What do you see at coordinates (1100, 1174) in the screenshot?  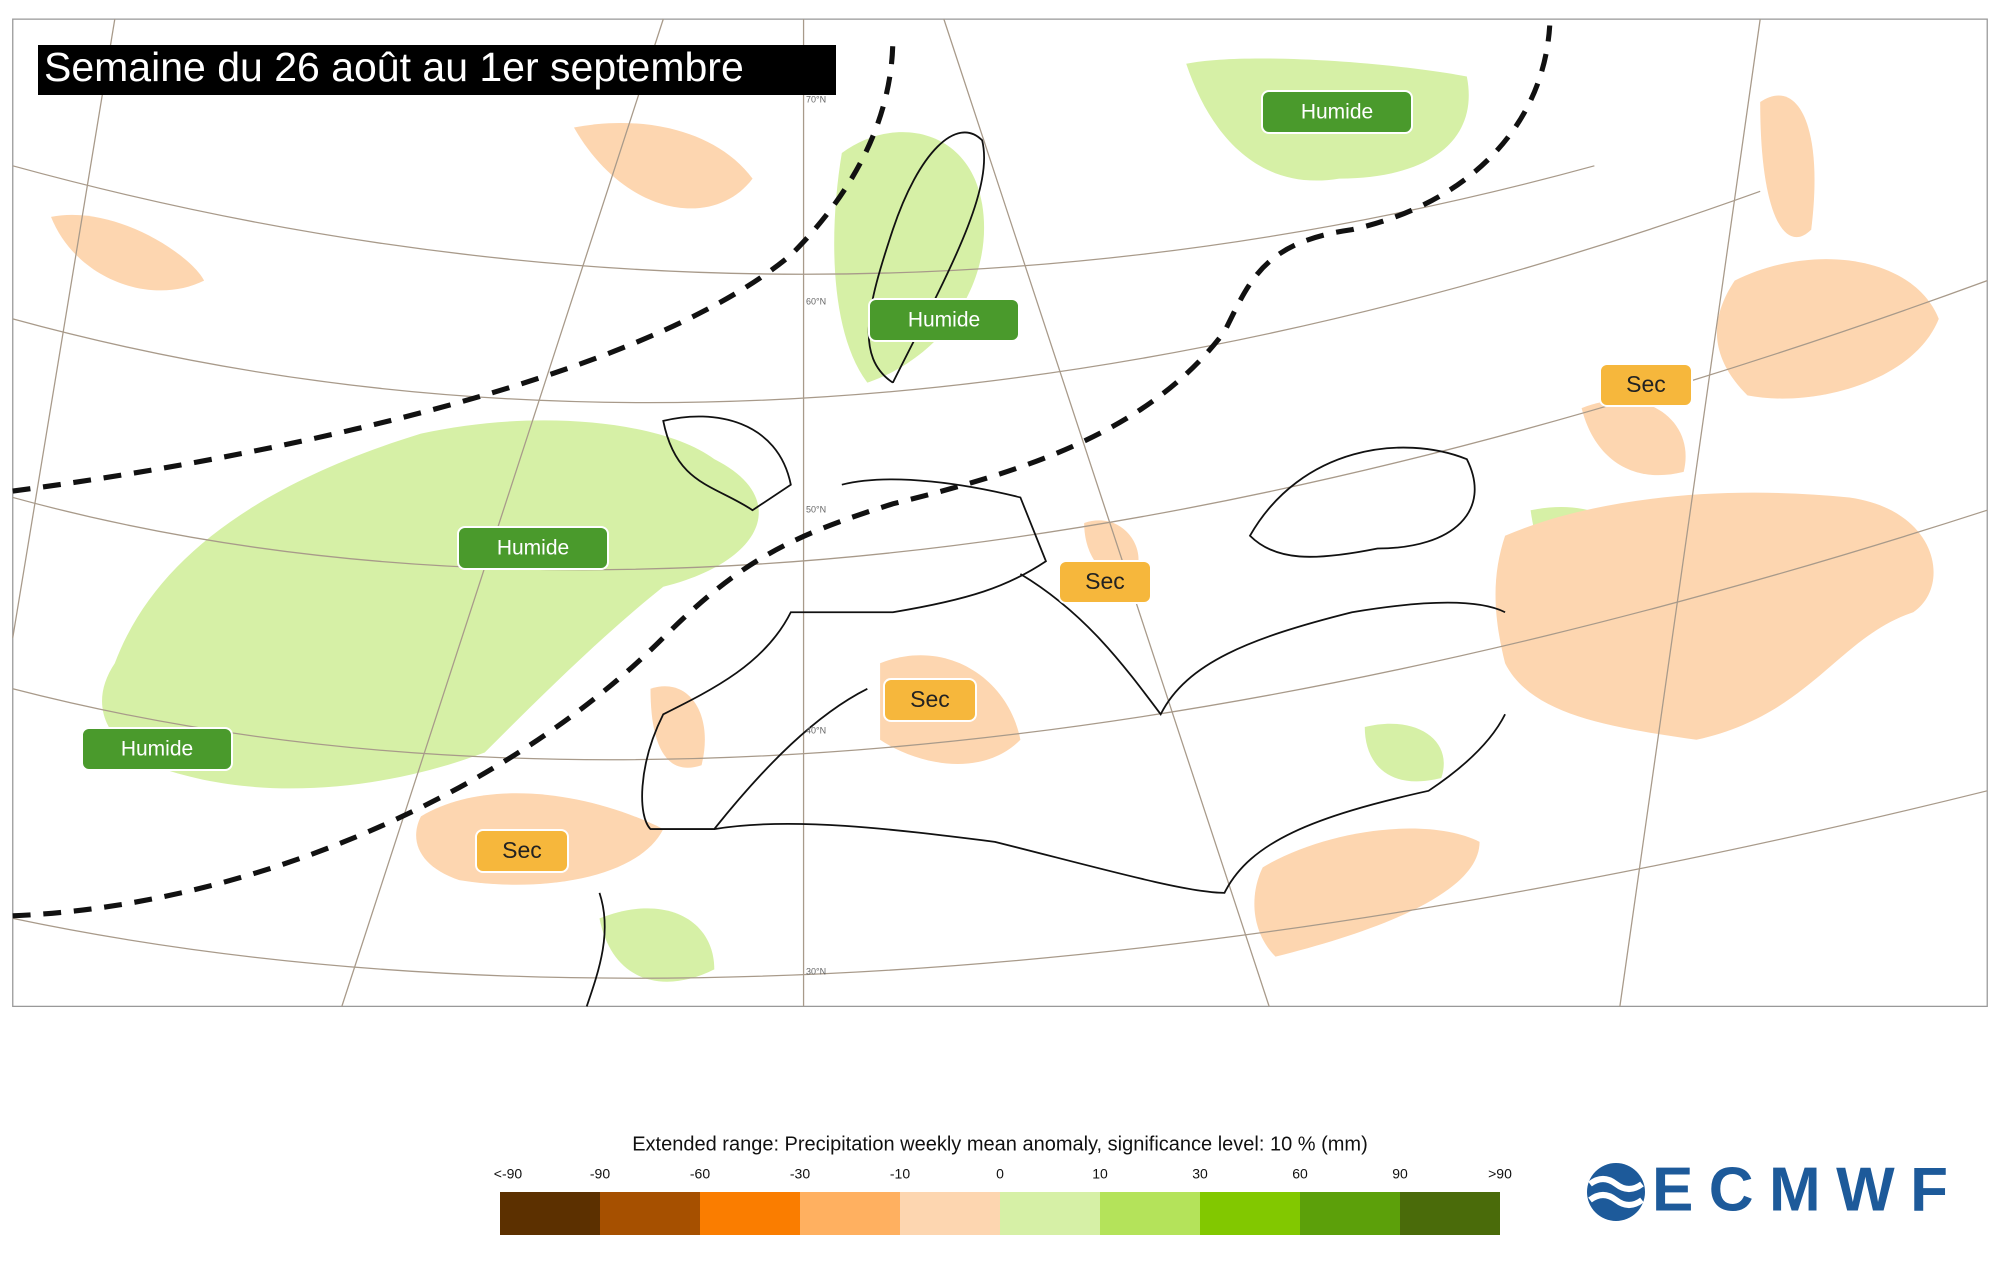 I see `legend-tick-label: 10` at bounding box center [1100, 1174].